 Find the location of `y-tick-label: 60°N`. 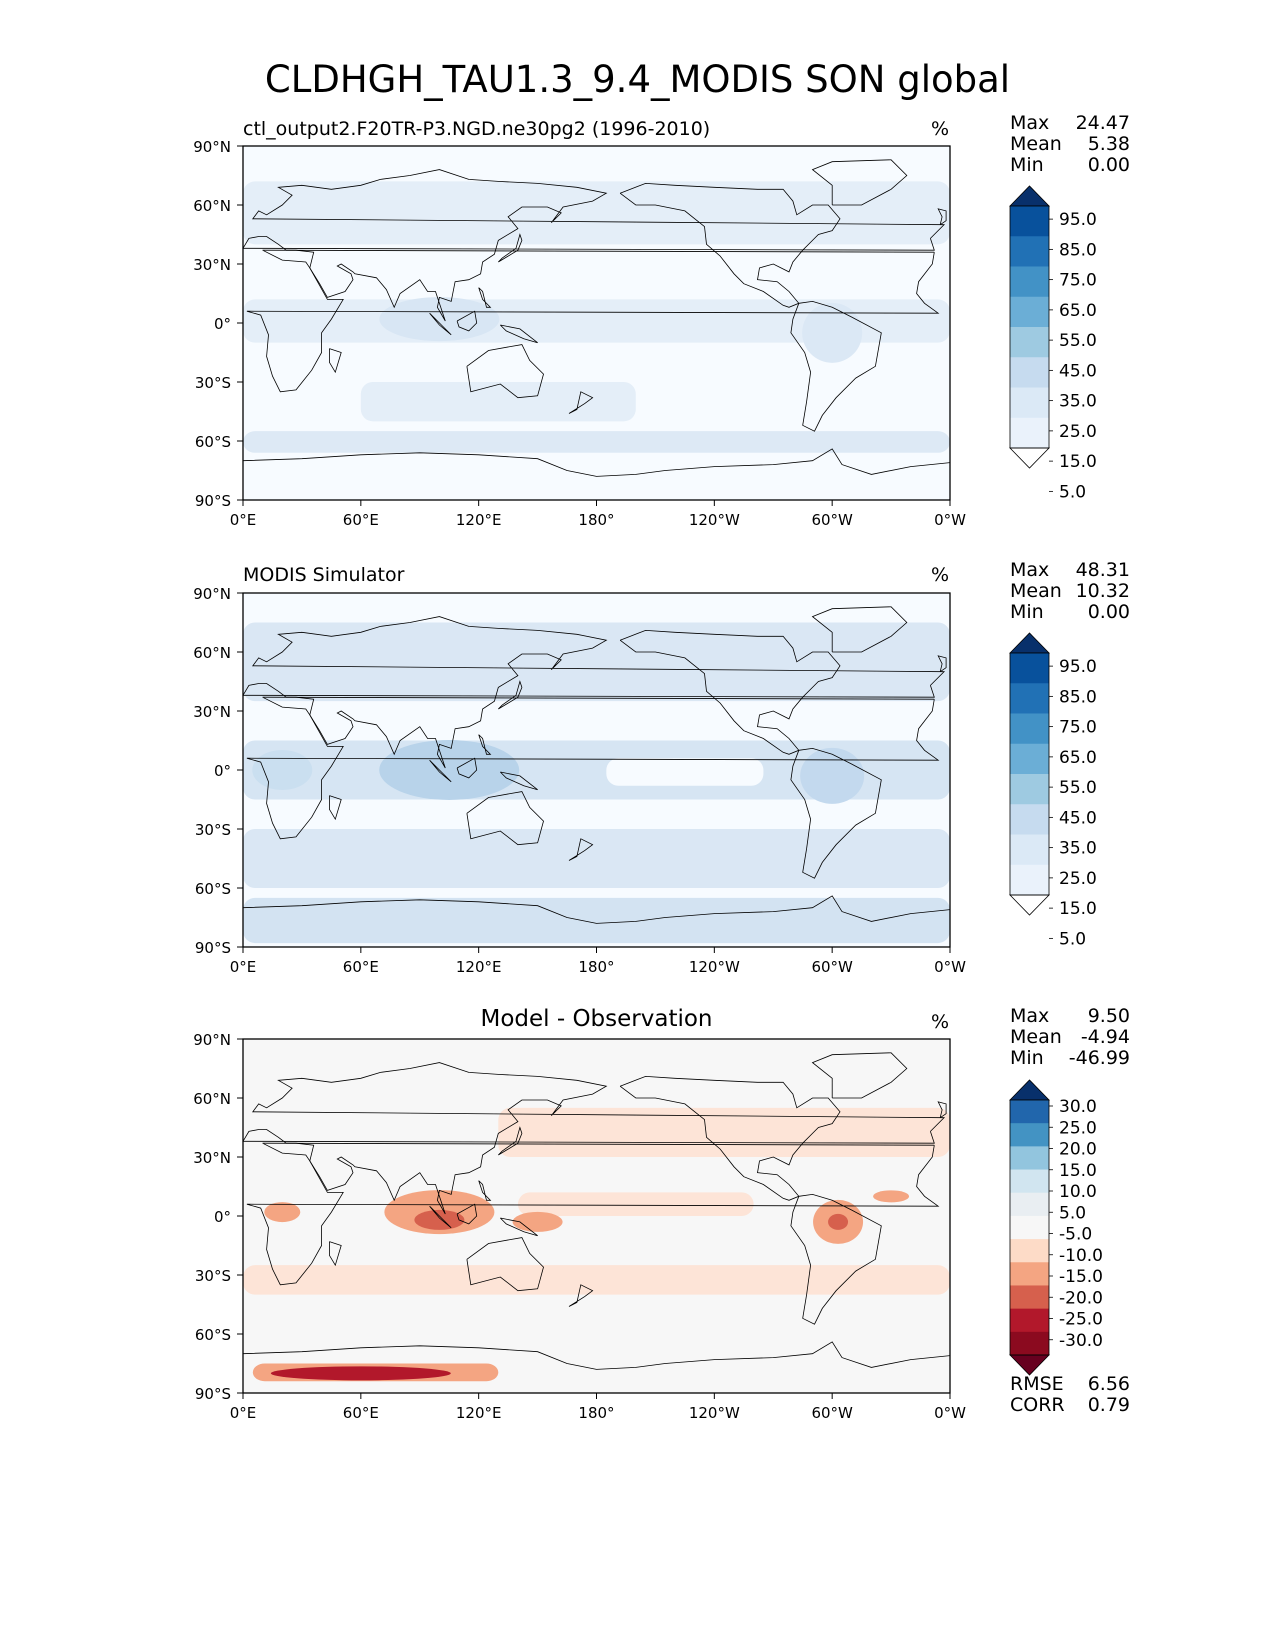

y-tick-label: 60°N is located at coordinates (212, 1099).